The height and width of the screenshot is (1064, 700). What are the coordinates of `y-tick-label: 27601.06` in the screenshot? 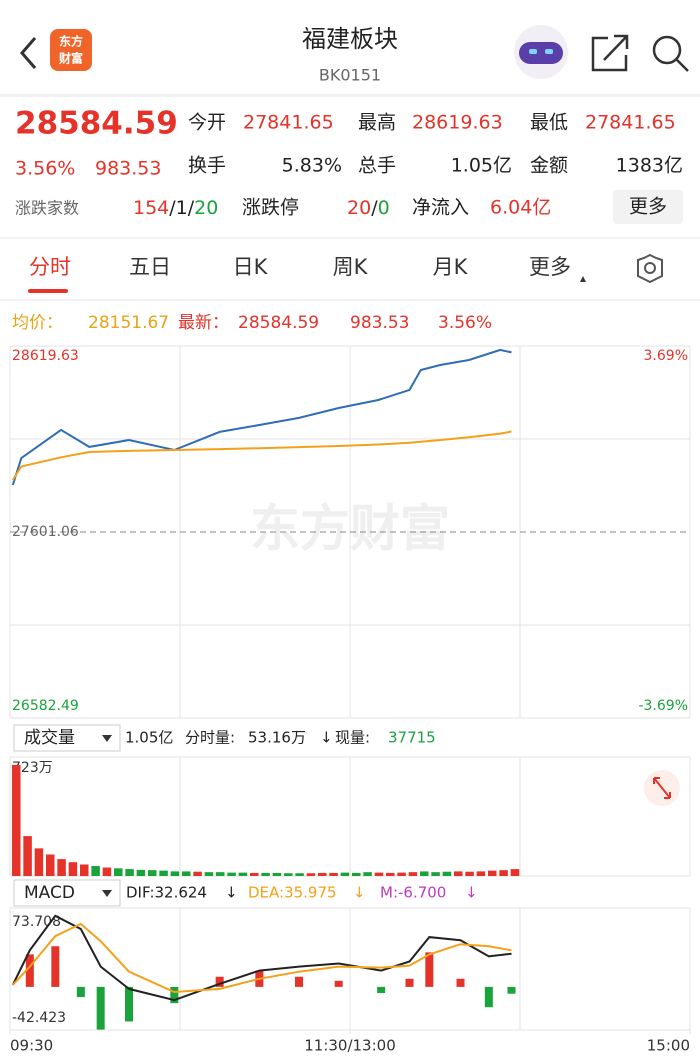 It's located at (45, 532).